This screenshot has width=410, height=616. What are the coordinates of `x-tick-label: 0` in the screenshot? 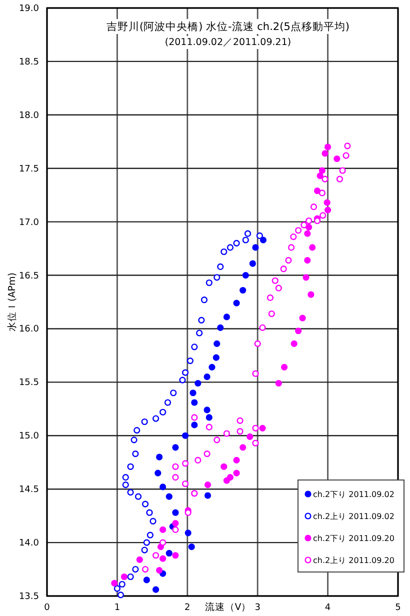 It's located at (47, 608).